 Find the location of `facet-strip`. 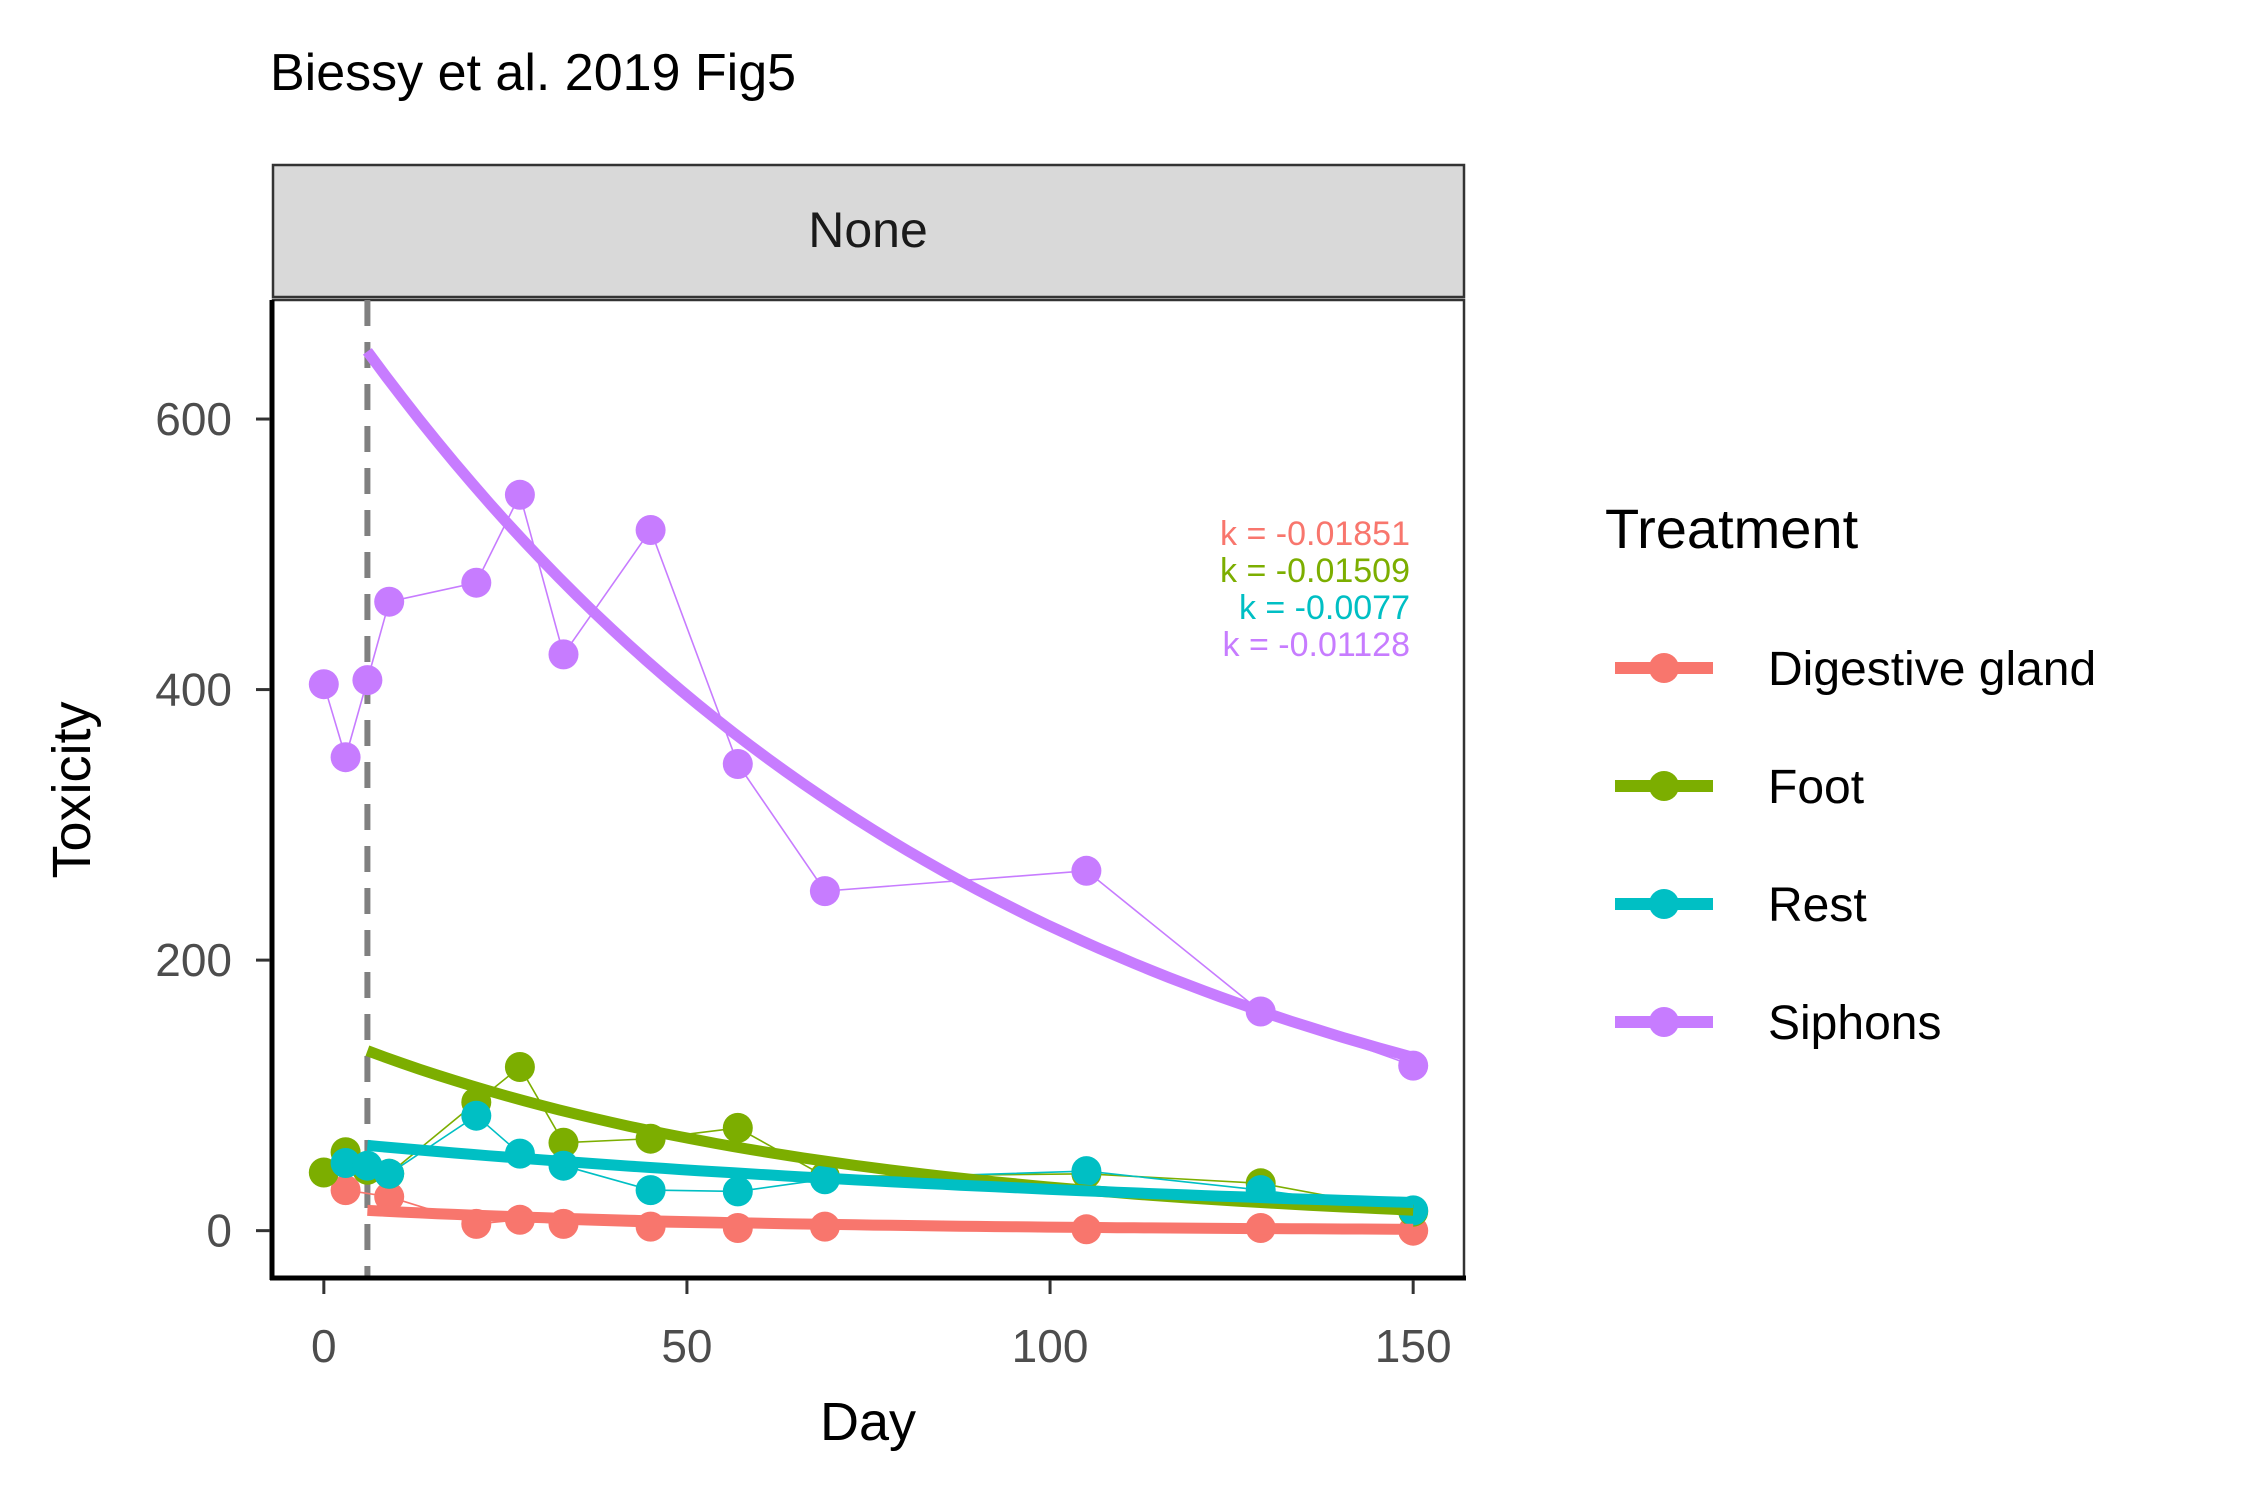

facet-strip is located at coordinates (868, 231).